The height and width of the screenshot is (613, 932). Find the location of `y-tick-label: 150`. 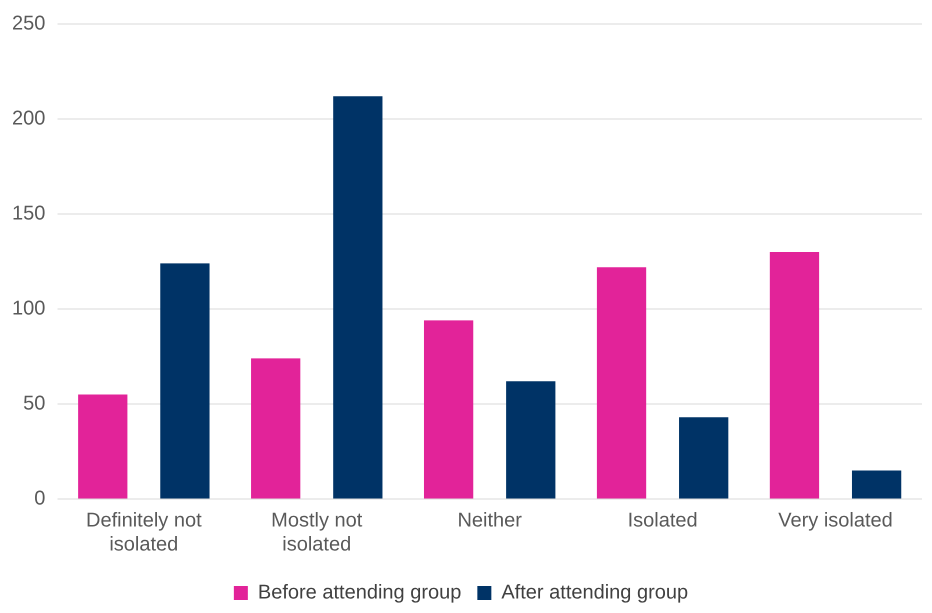

y-tick-label: 150 is located at coordinates (29, 213).